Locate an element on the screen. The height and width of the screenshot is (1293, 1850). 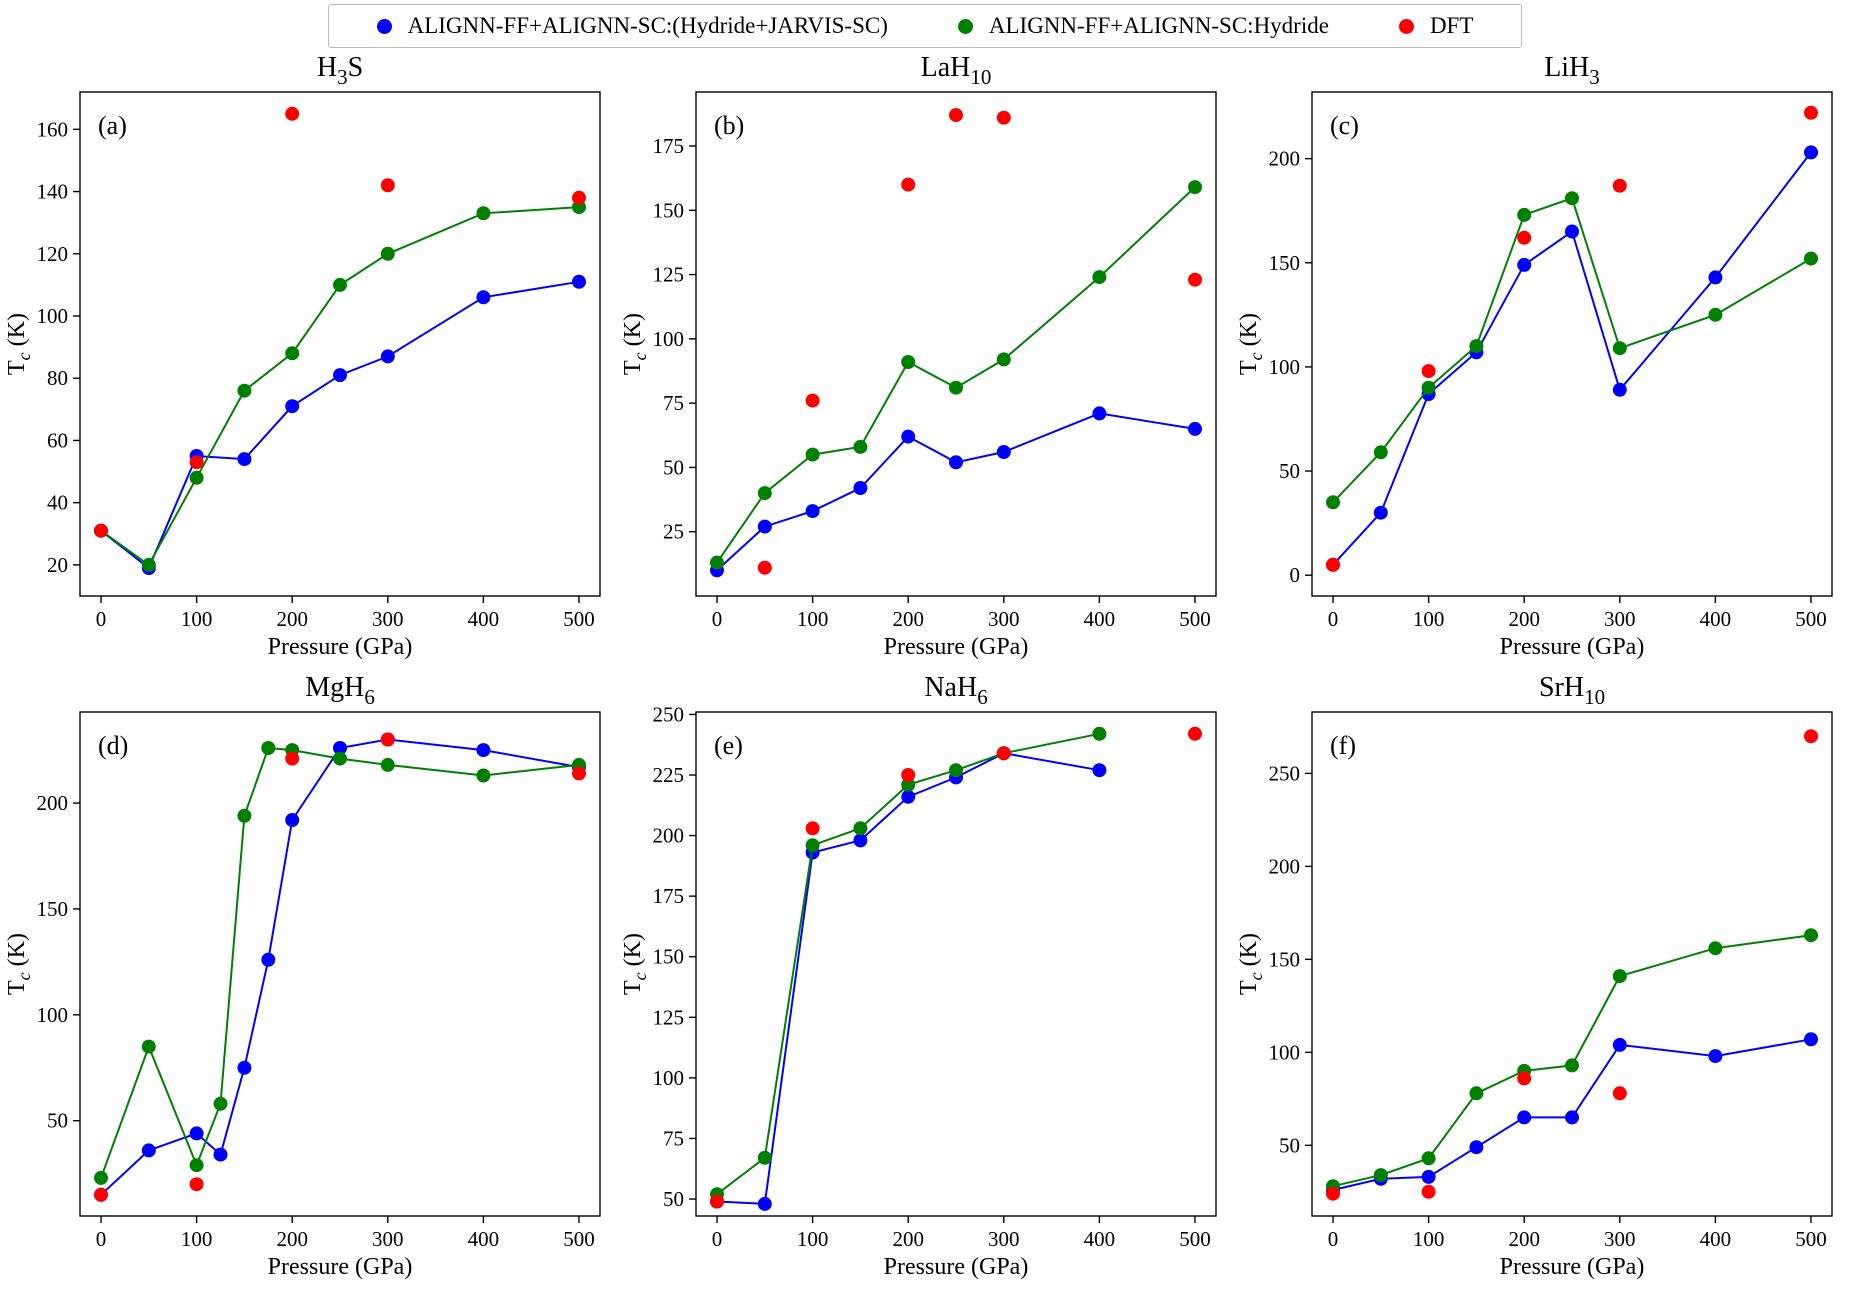
legend-item-alignn-jarvis: ALIGNN-FF+ALIGNN-SC:(Hydride+JARVIS-SC) is located at coordinates (632, 26).